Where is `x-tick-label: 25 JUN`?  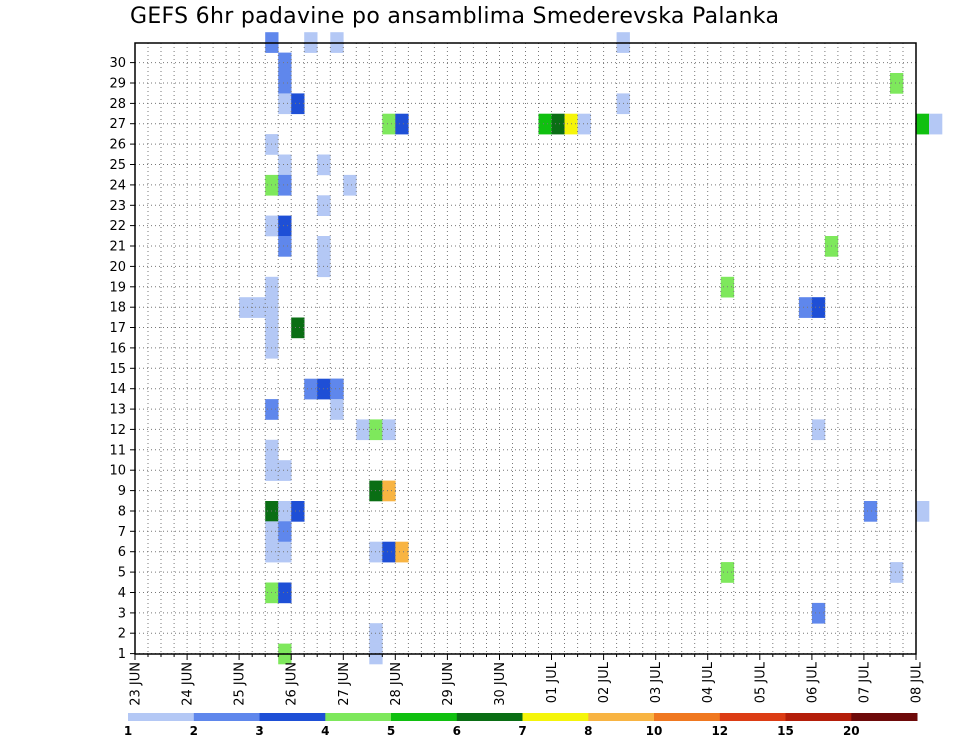 x-tick-label: 25 JUN is located at coordinates (240, 684).